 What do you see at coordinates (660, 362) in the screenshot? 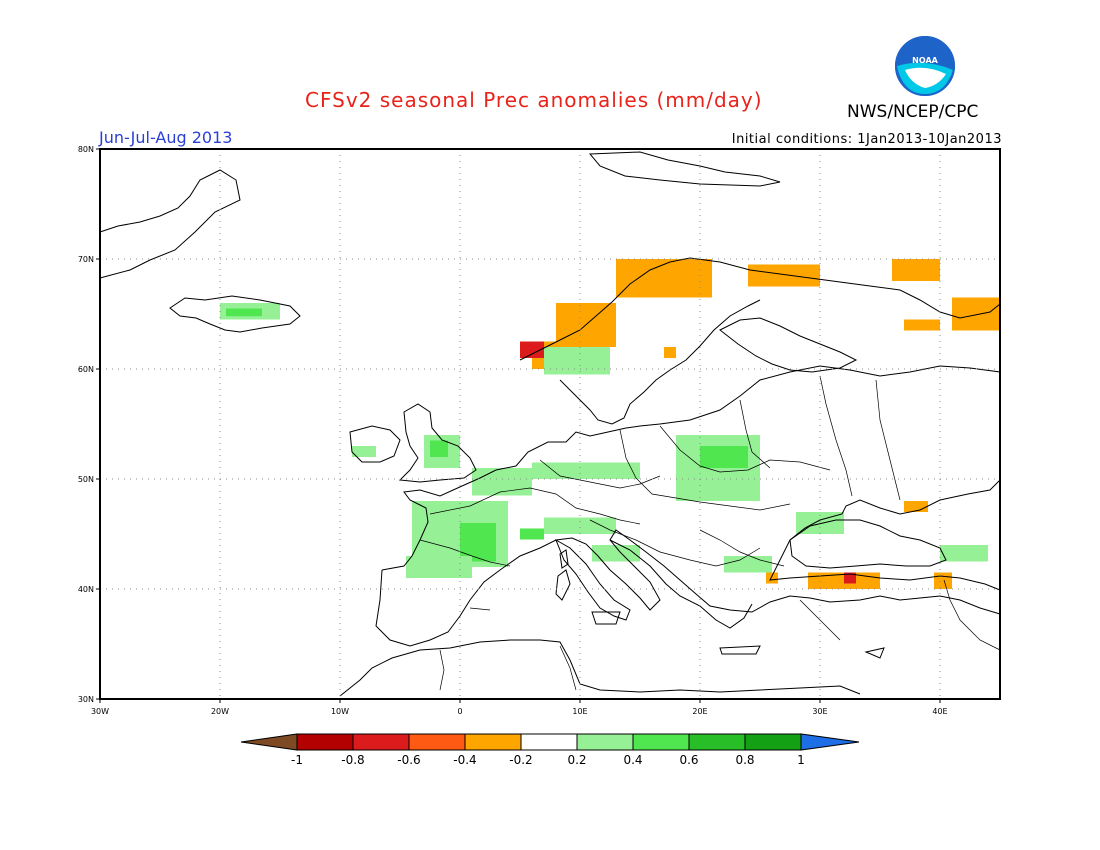
I see `coast-sweden-south` at bounding box center [660, 362].